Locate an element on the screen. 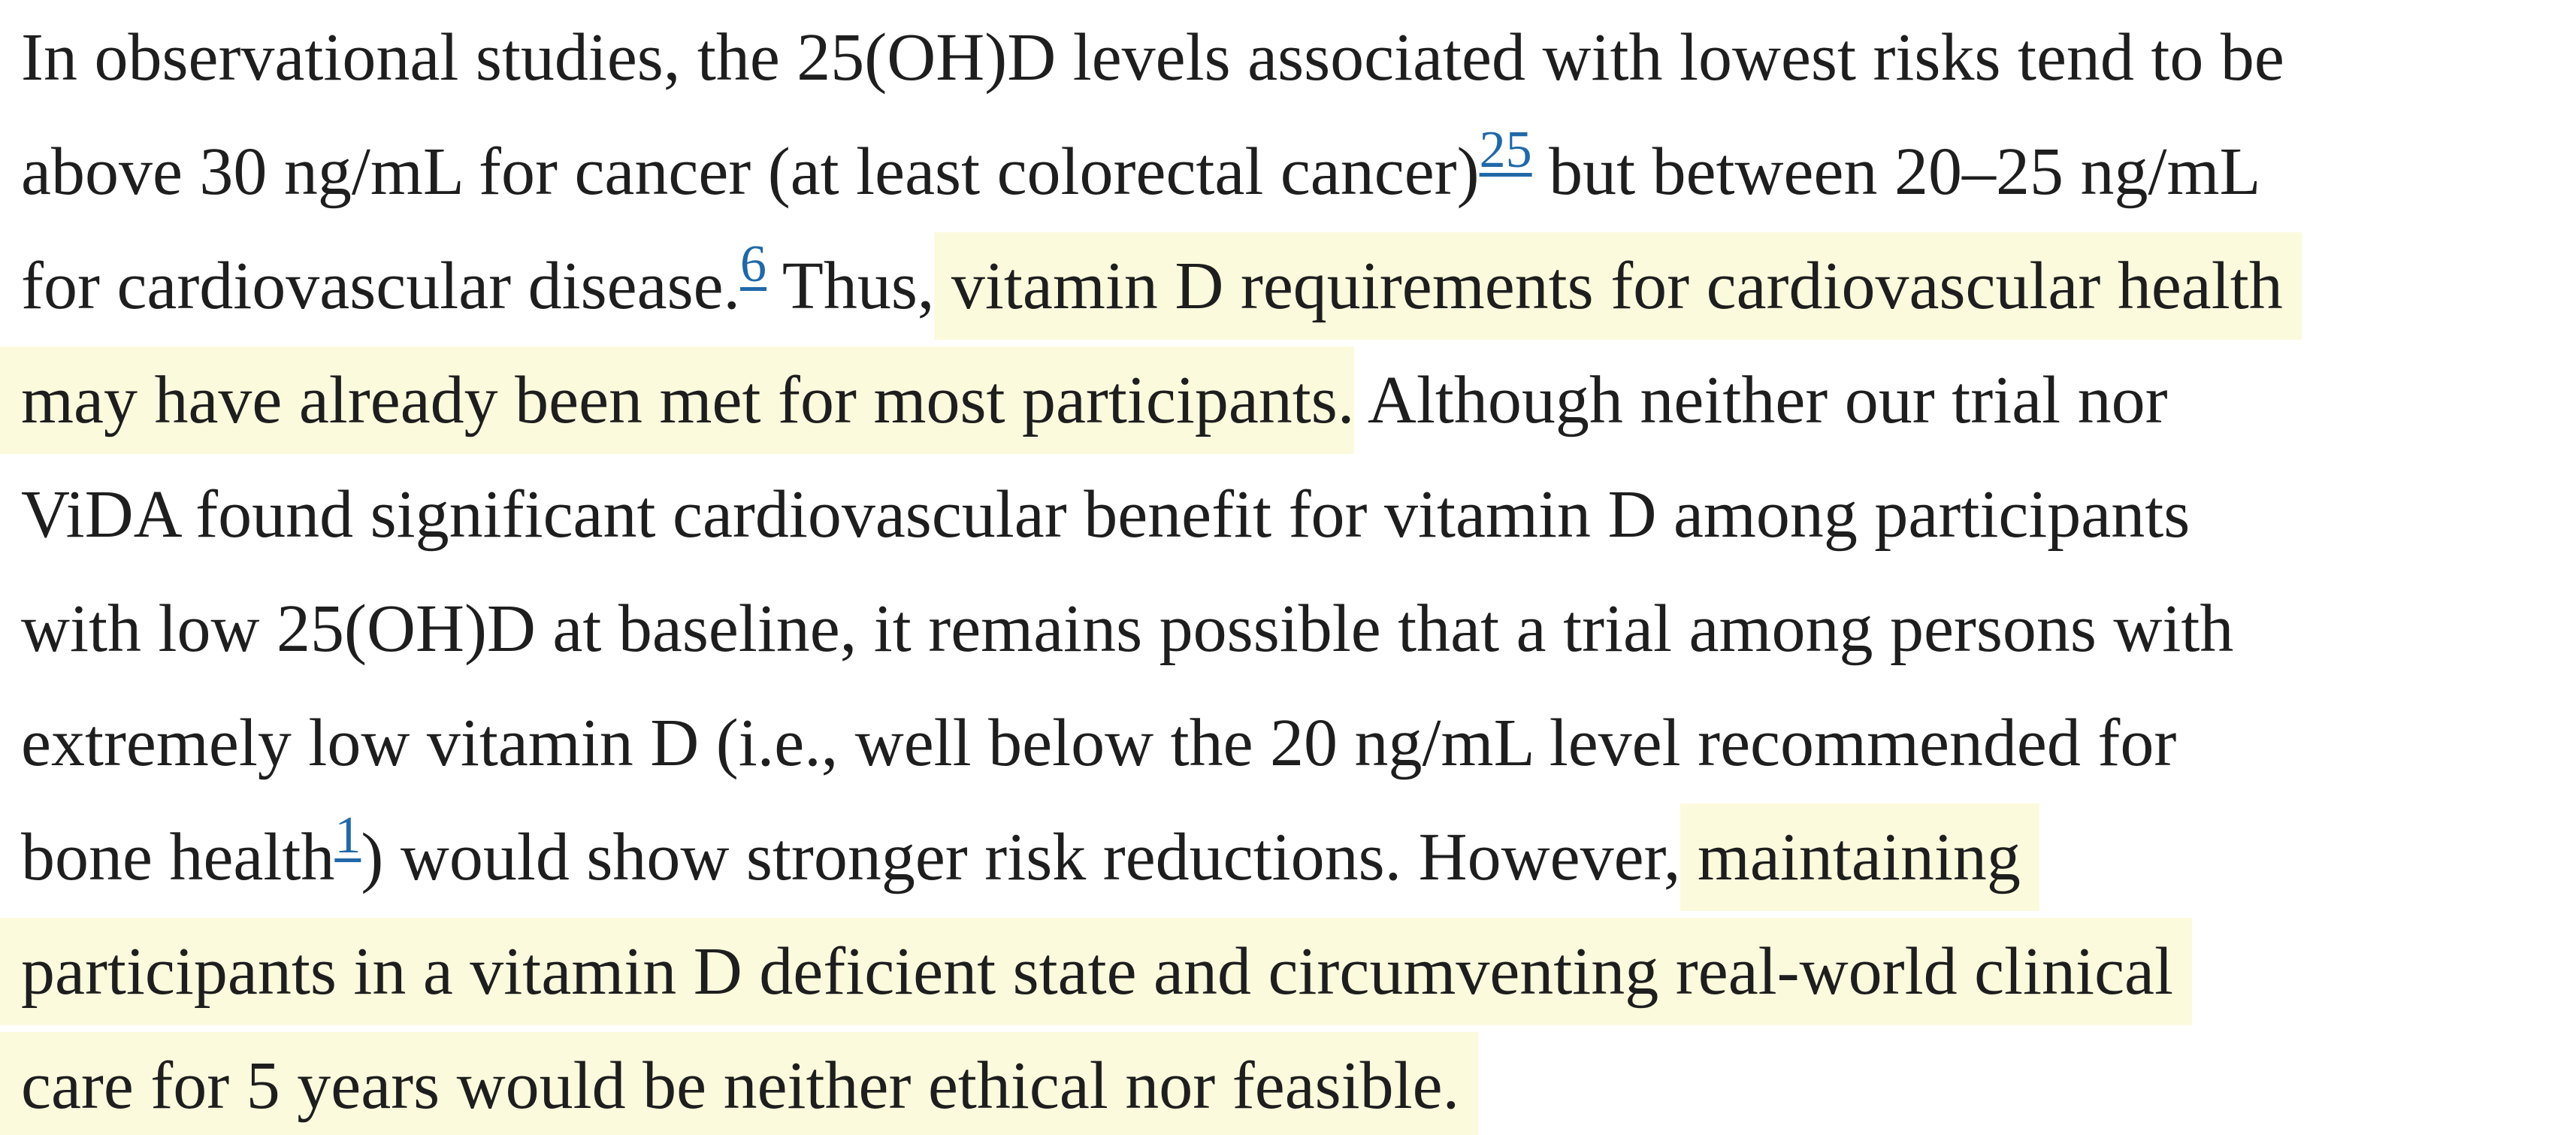 Image resolution: width=2576 pixels, height=1135 pixels. citation-link-6: 6 is located at coordinates (754, 264).